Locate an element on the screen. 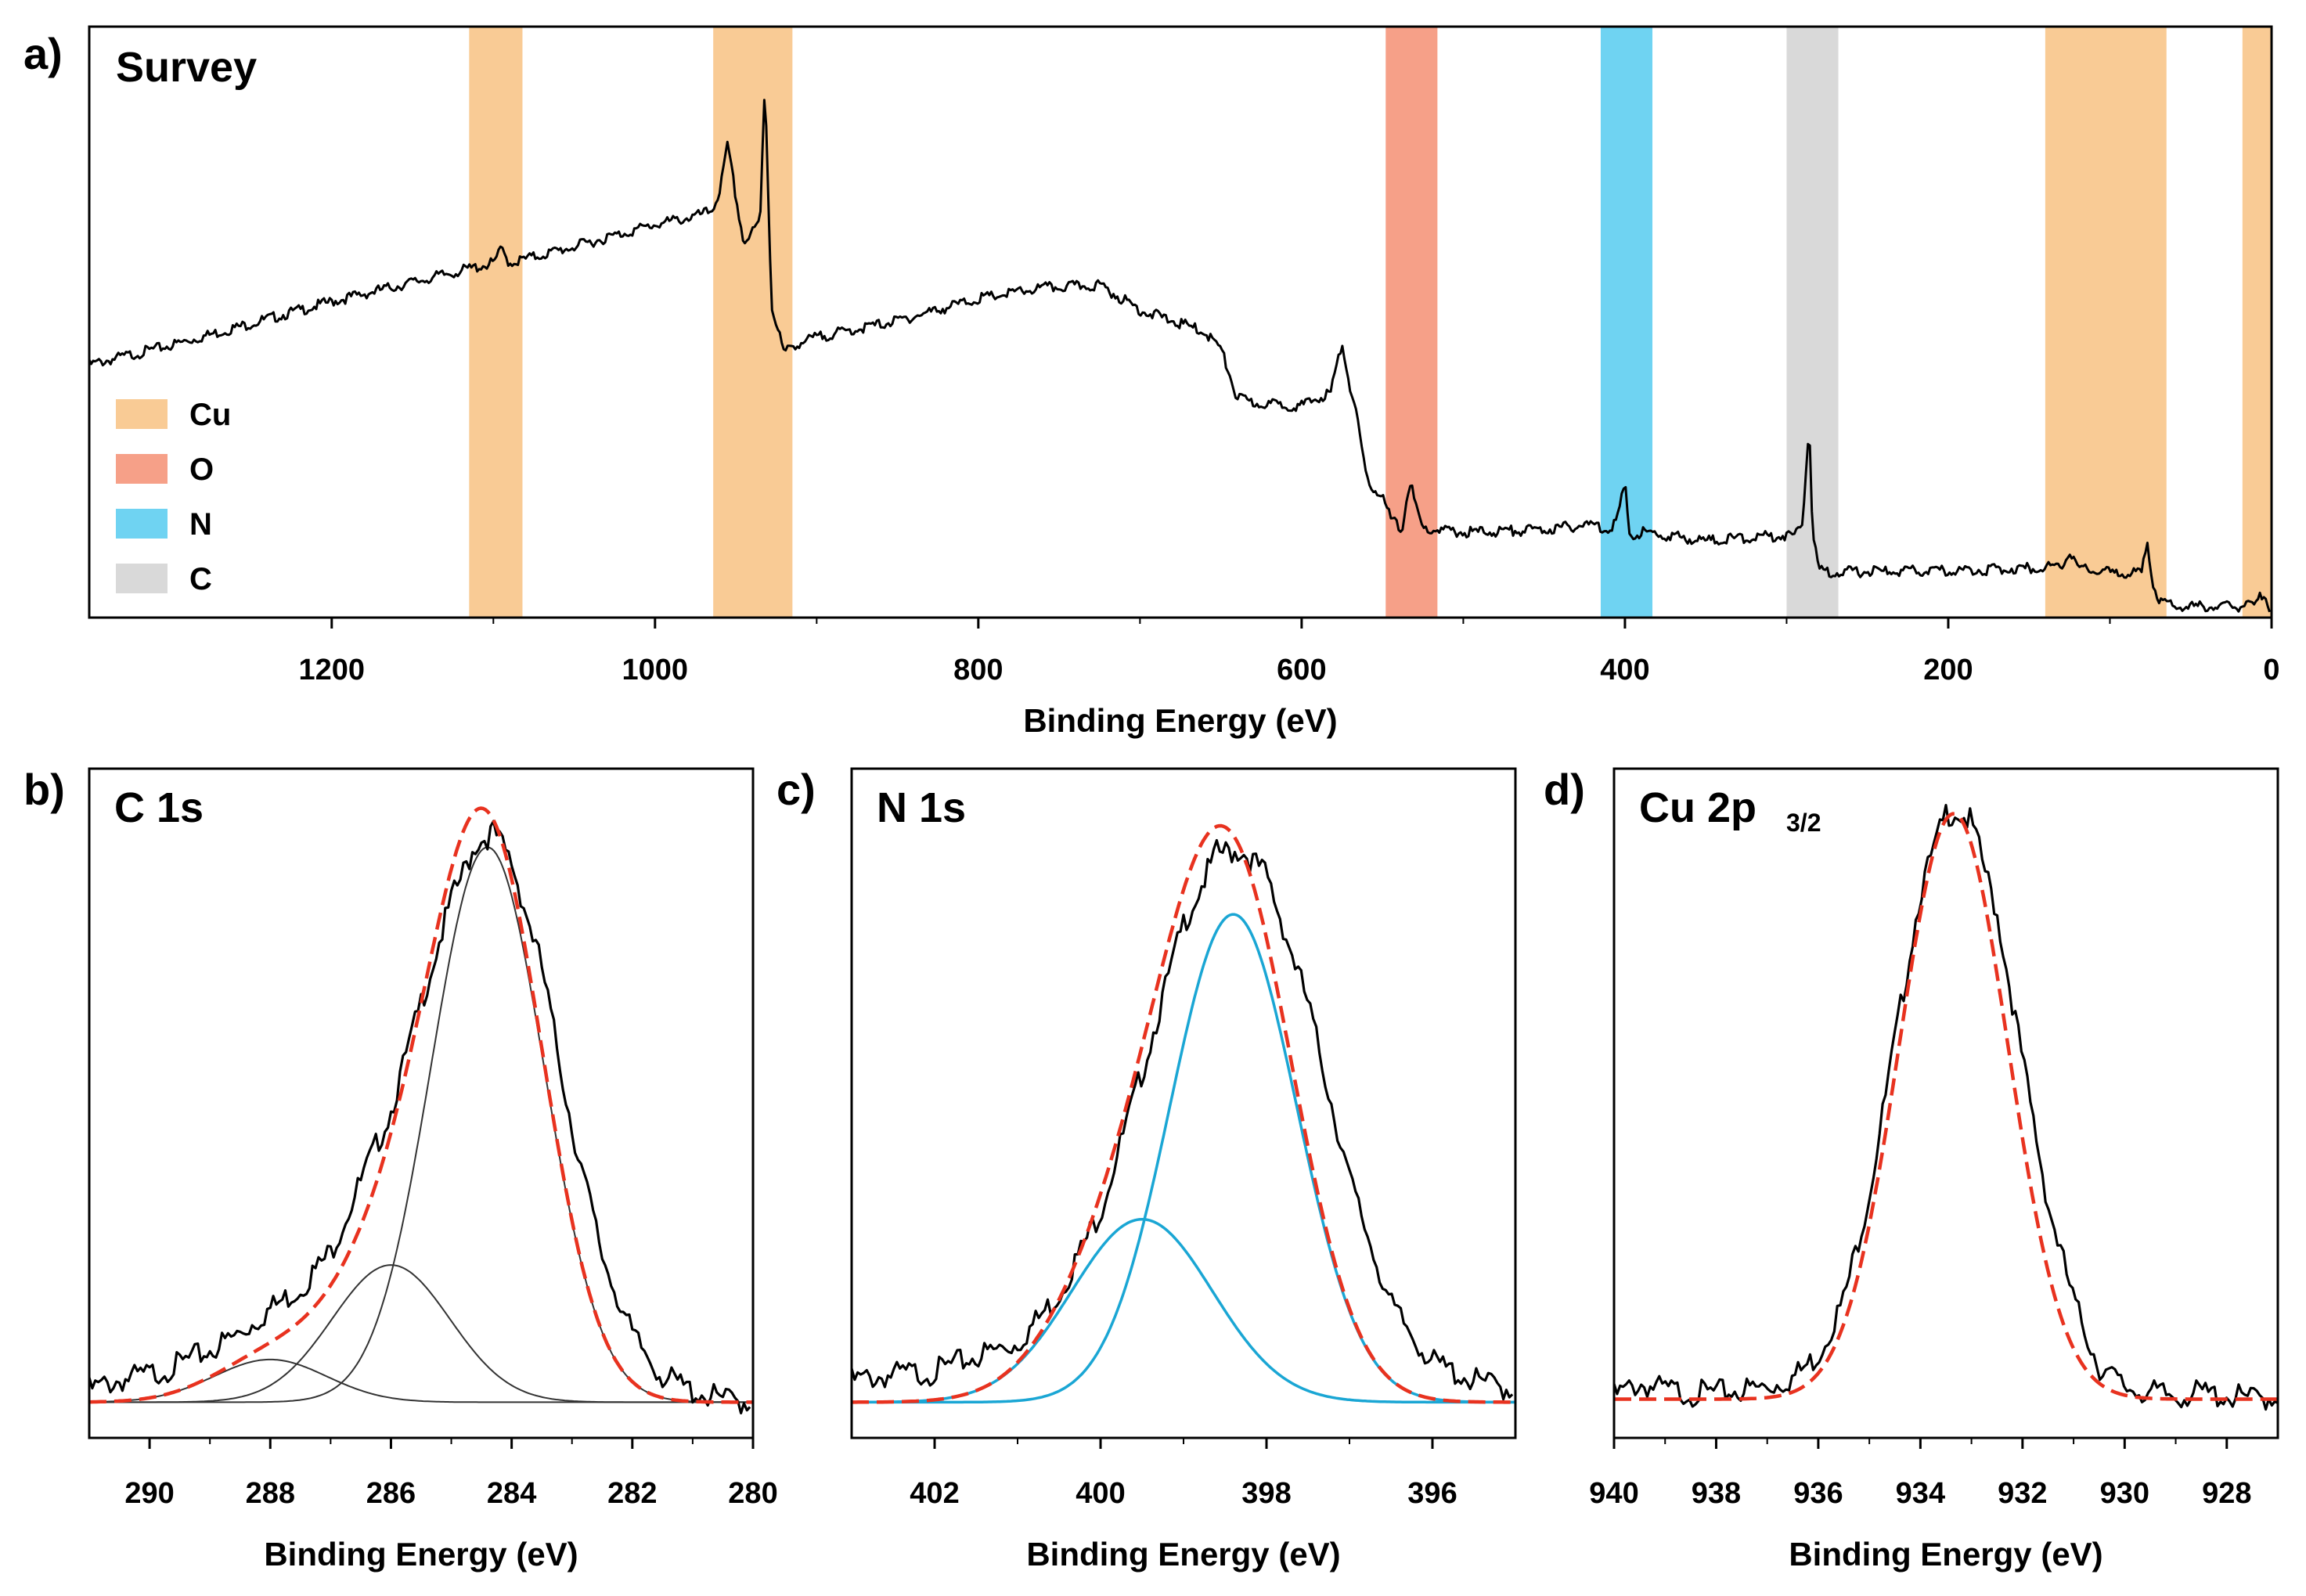 The width and height of the screenshot is (2306, 1596). x-tick-label: 1200 is located at coordinates (332, 670).